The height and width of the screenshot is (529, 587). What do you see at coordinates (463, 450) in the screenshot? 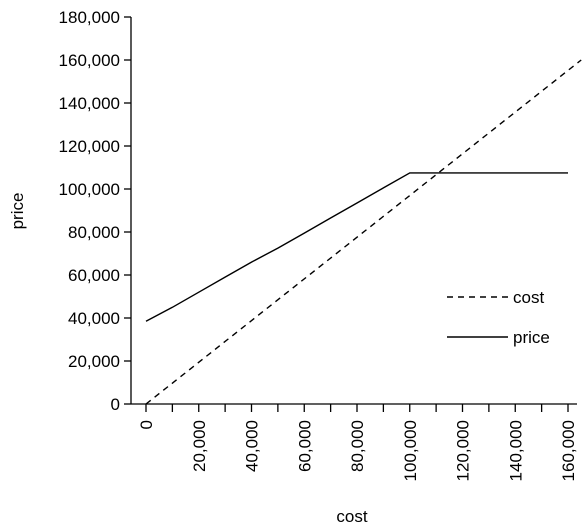
I see `x-tick-label: 120,000` at bounding box center [463, 450].